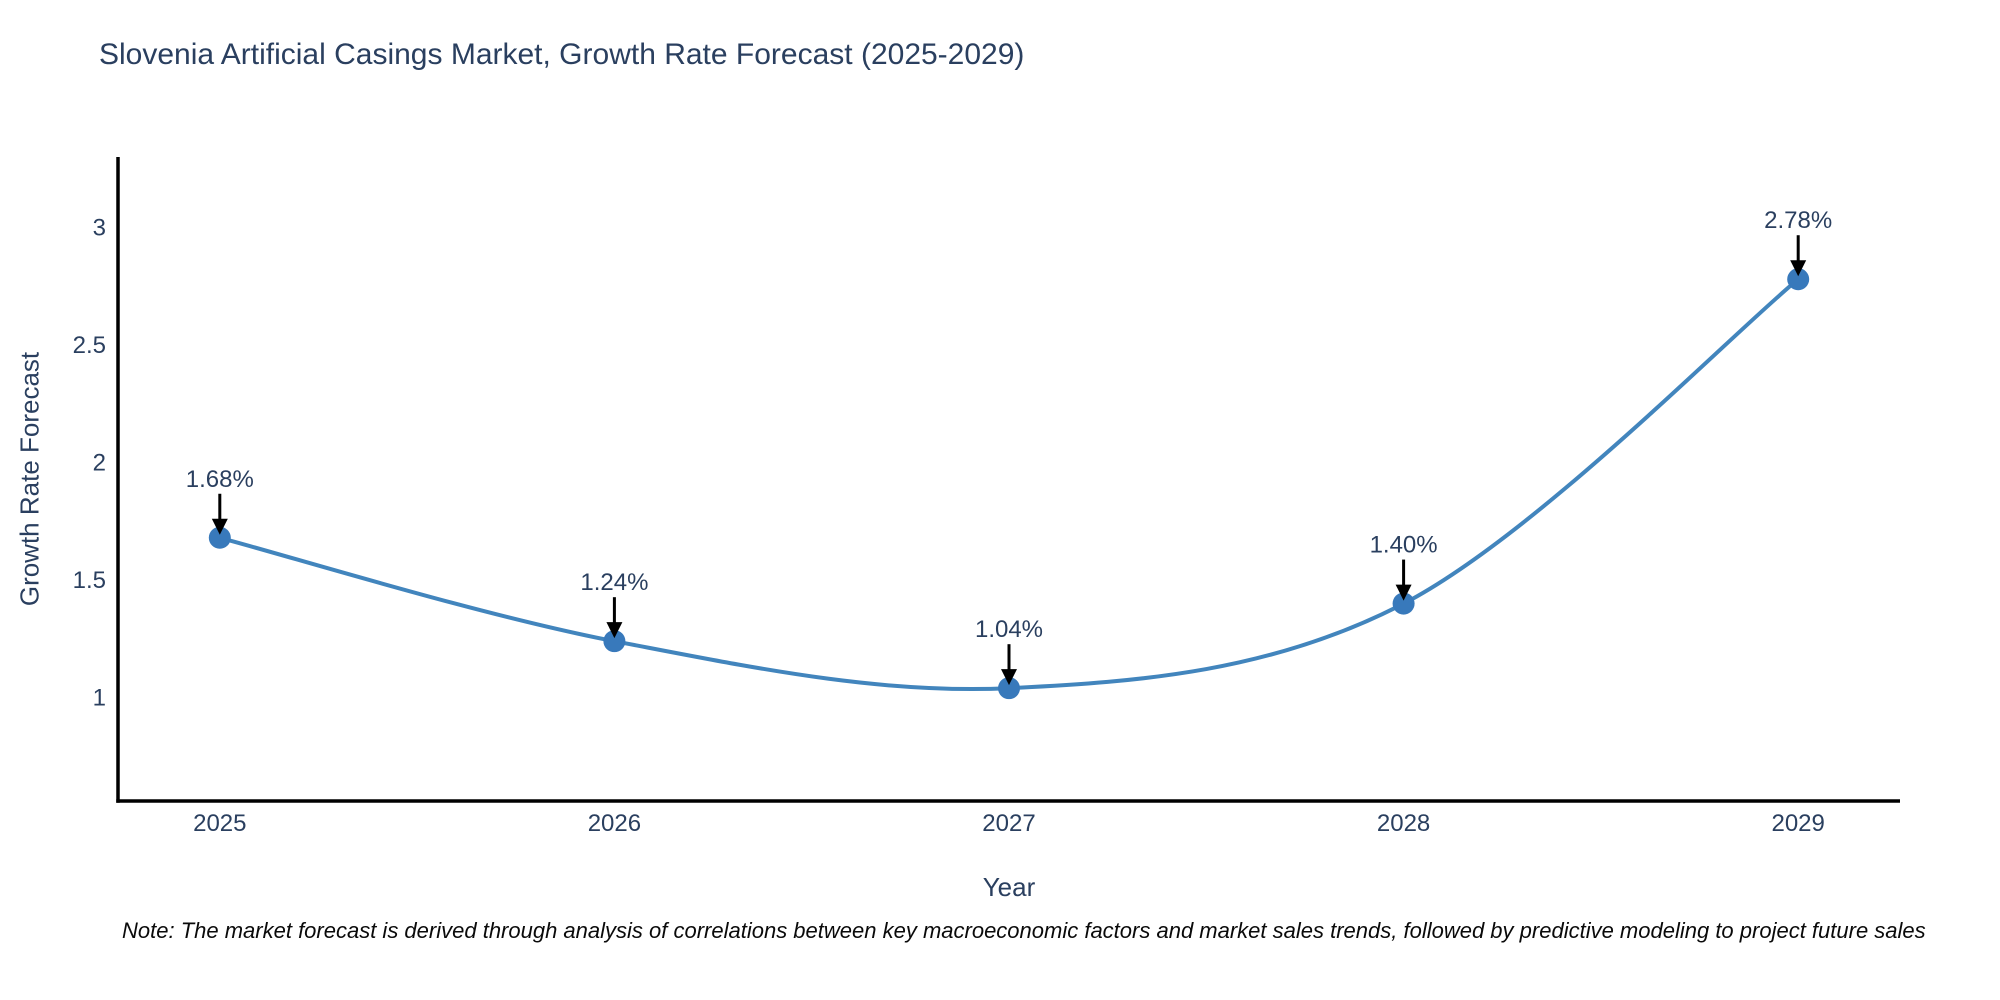 The image size is (2000, 1000). What do you see at coordinates (99, 698) in the screenshot?
I see `y-tick-1: 1` at bounding box center [99, 698].